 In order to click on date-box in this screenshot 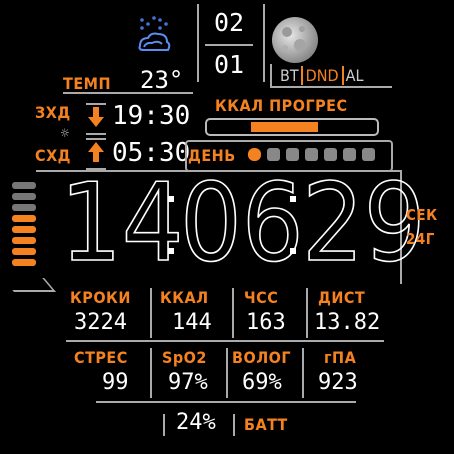, I will do `click(231, 43)`.